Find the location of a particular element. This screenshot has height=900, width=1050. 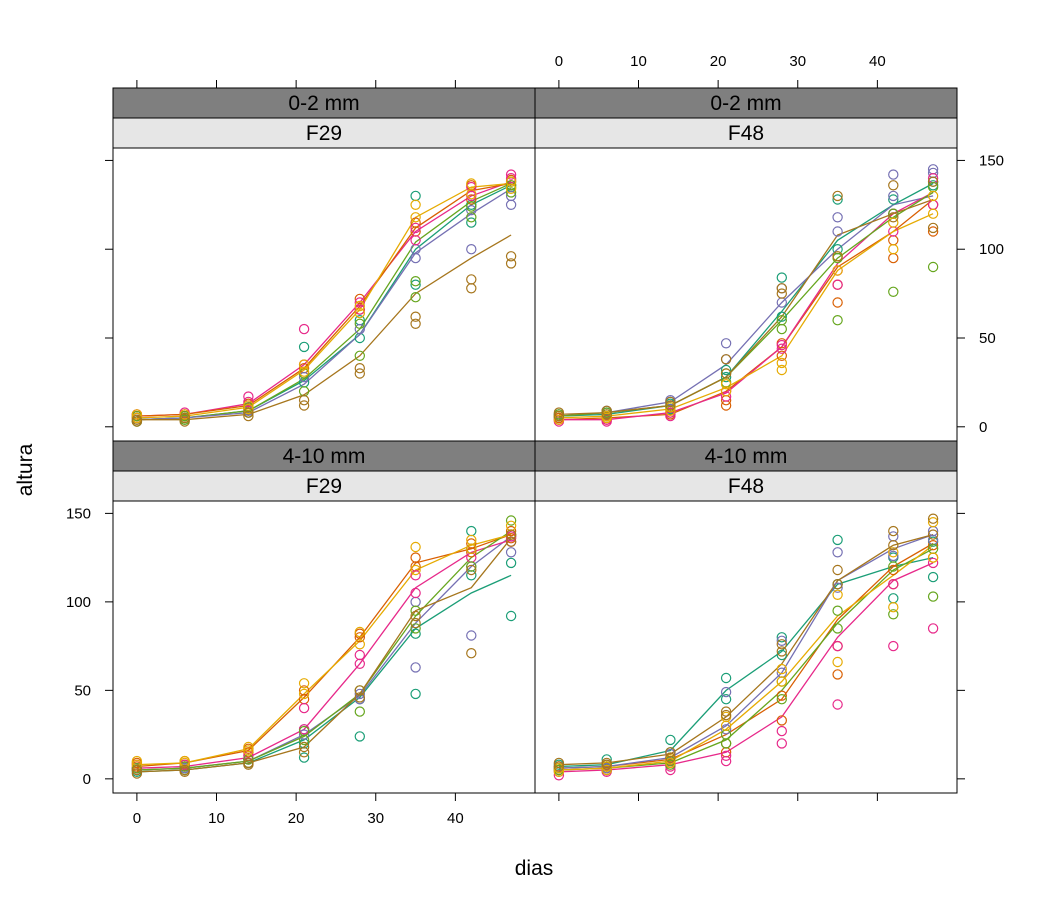

outer-strip-label: 4-10 mm is located at coordinates (324, 456).